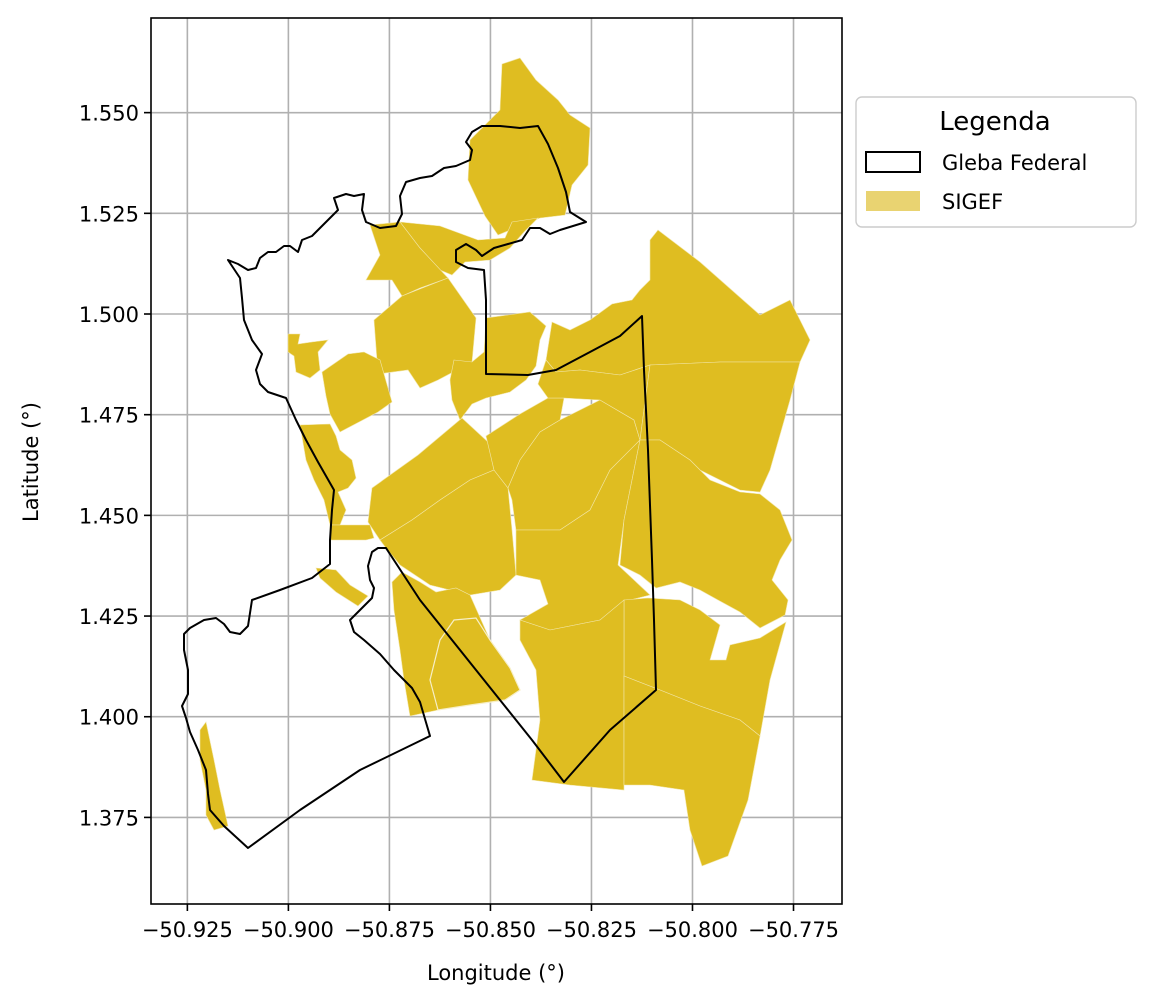 This screenshot has height=1006, width=1155. I want to click on legend-title: Legenda, so click(994, 122).